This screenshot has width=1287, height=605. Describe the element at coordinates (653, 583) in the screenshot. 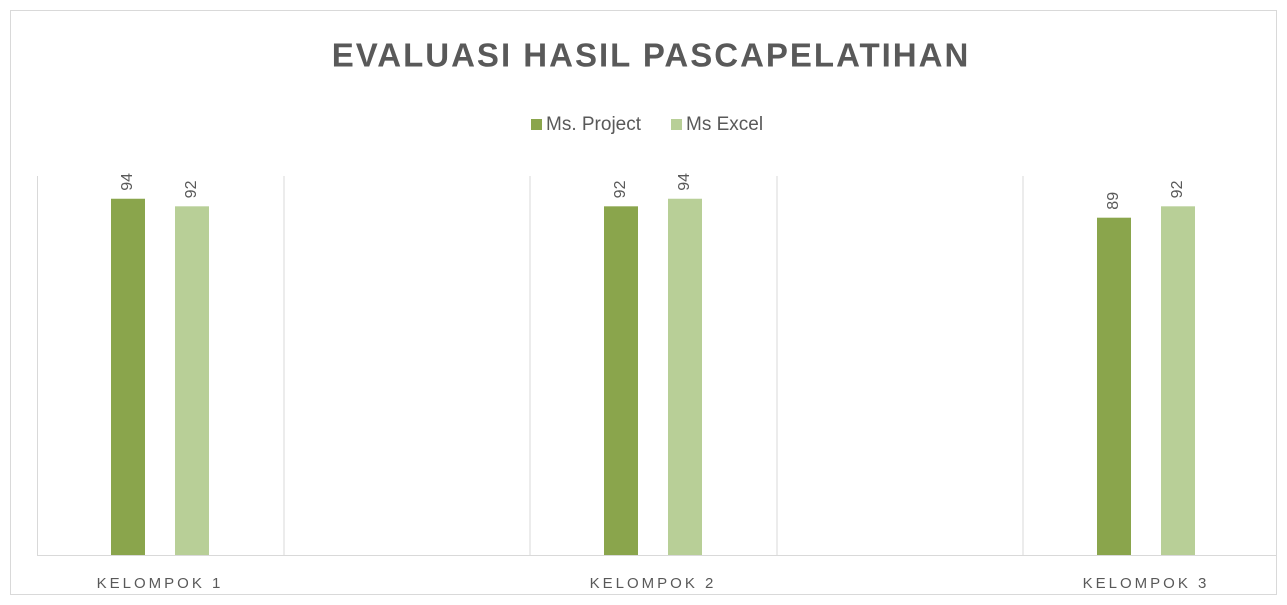

I see `x-tick-label: KELOMPOK 2` at that location.